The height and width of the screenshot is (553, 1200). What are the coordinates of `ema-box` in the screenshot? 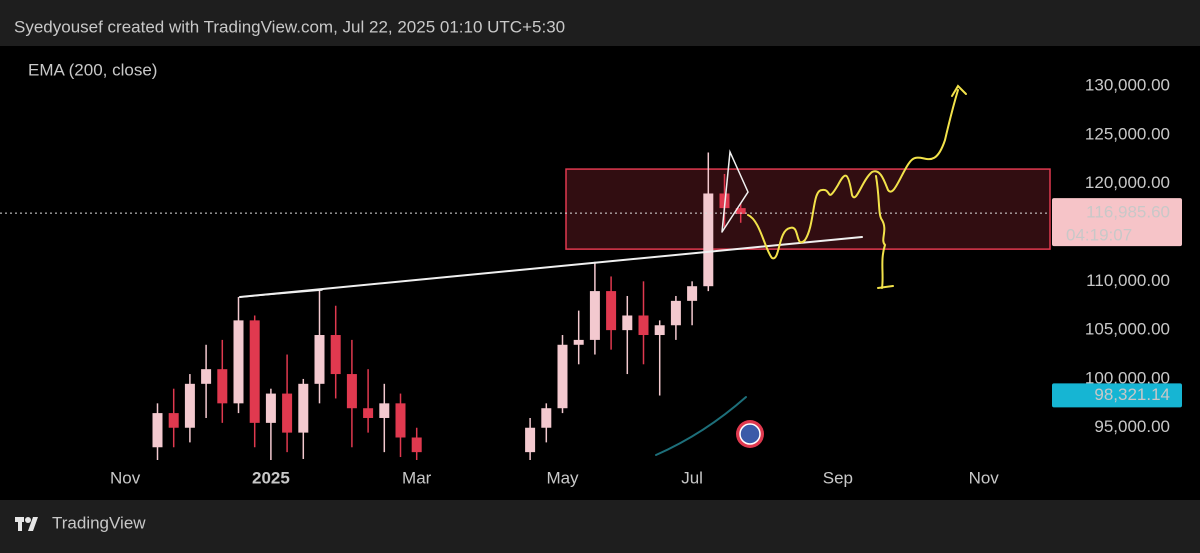 It's located at (1117, 395).